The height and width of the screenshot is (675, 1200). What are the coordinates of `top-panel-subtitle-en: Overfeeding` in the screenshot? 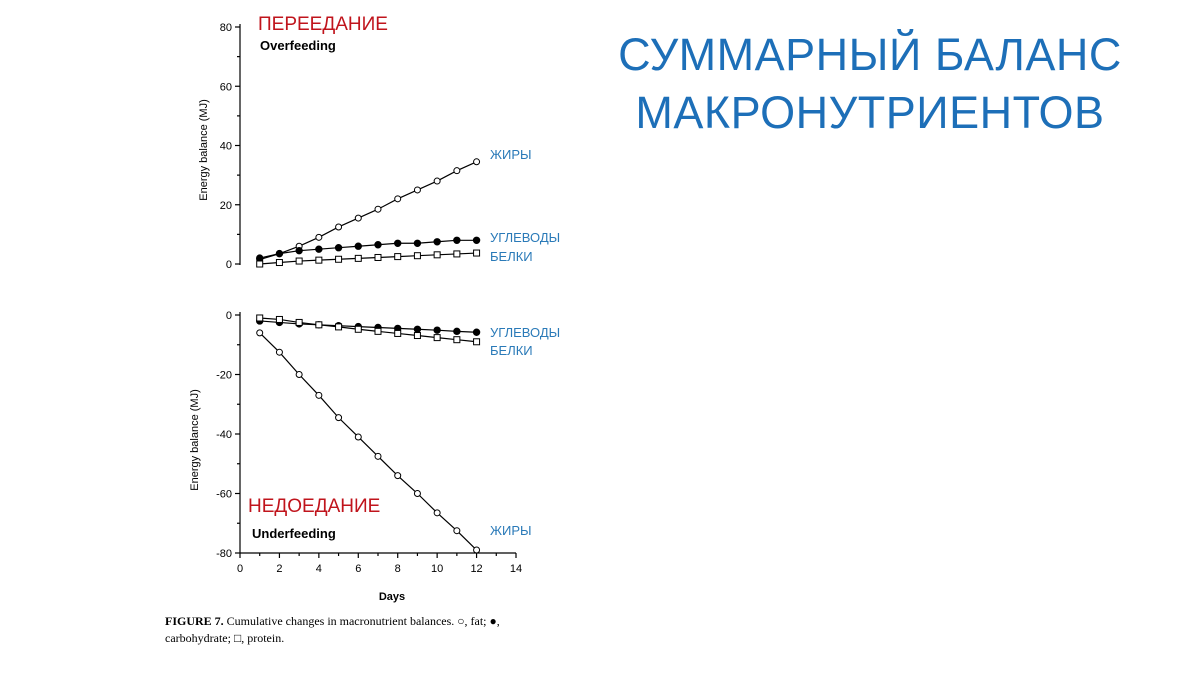 It's located at (298, 45).